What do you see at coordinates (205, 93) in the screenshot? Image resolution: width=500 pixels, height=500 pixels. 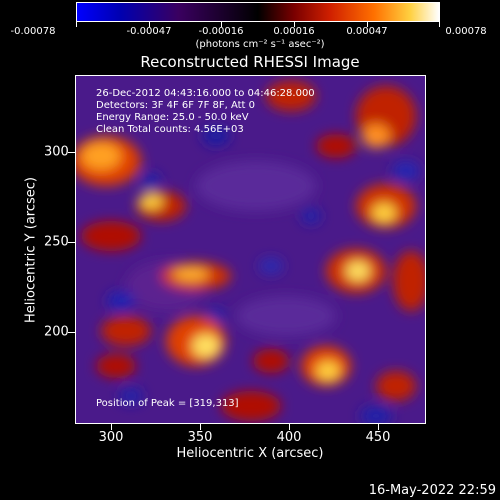 I see `time-range-label: 26-Dec-2012 04:43:16.000 to 04:46:28.000` at bounding box center [205, 93].